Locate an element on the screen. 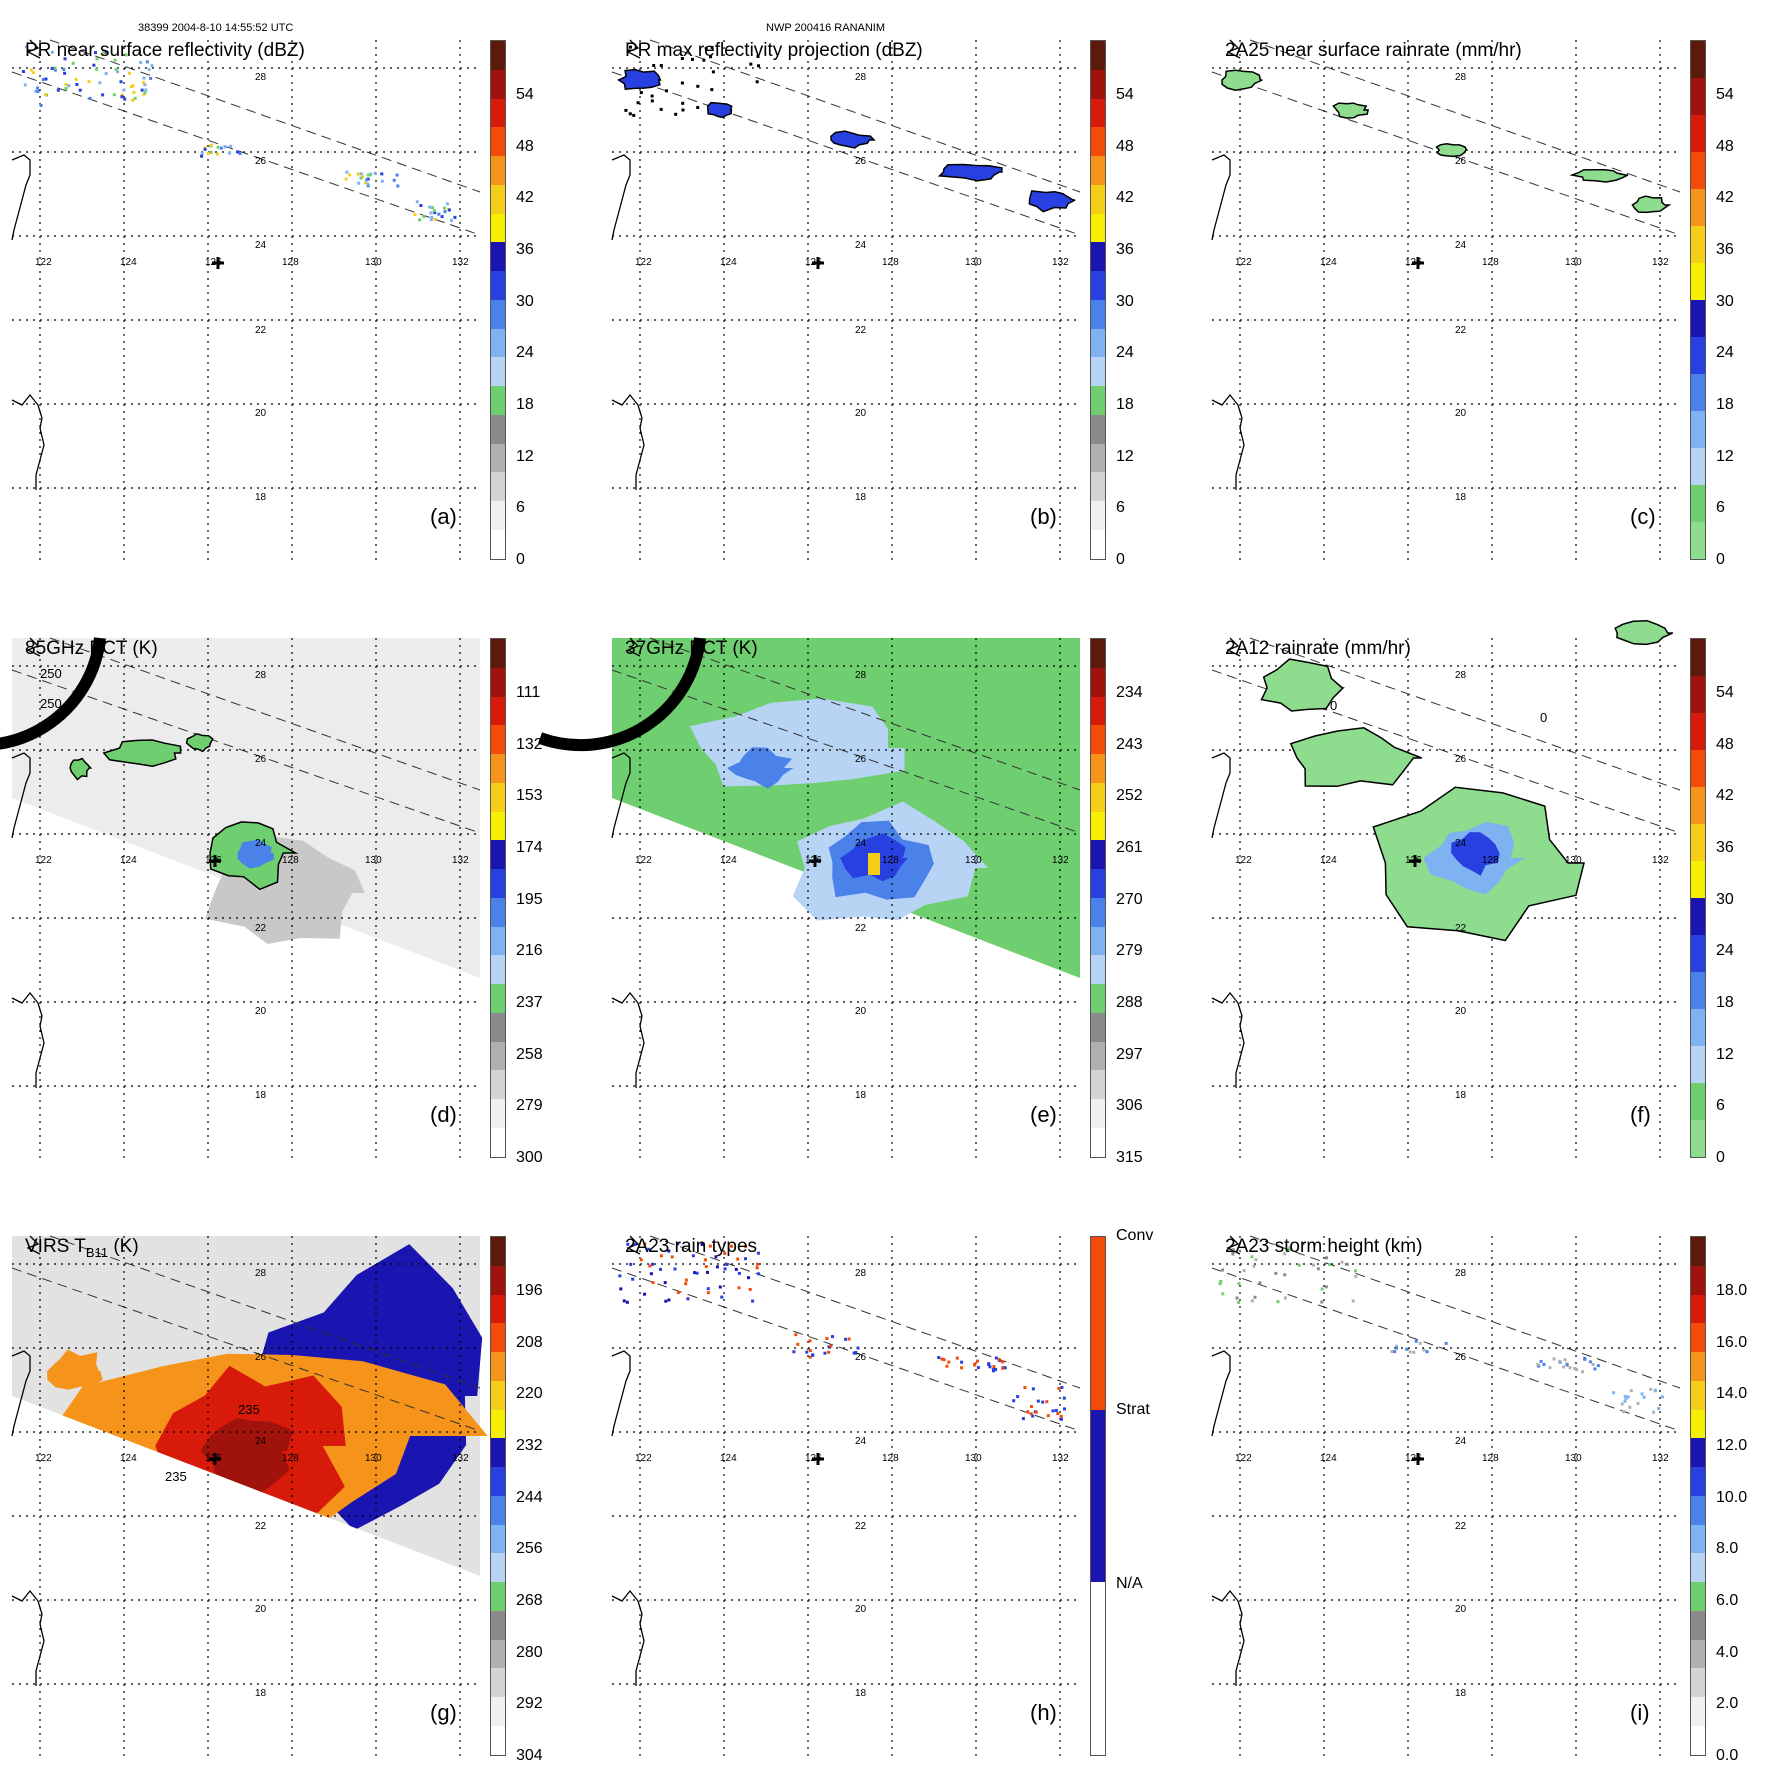 Image resolution: width=1771 pixels, height=1776 pixels. panel-title-text: 37GHz PCT (K) is located at coordinates (691, 648).